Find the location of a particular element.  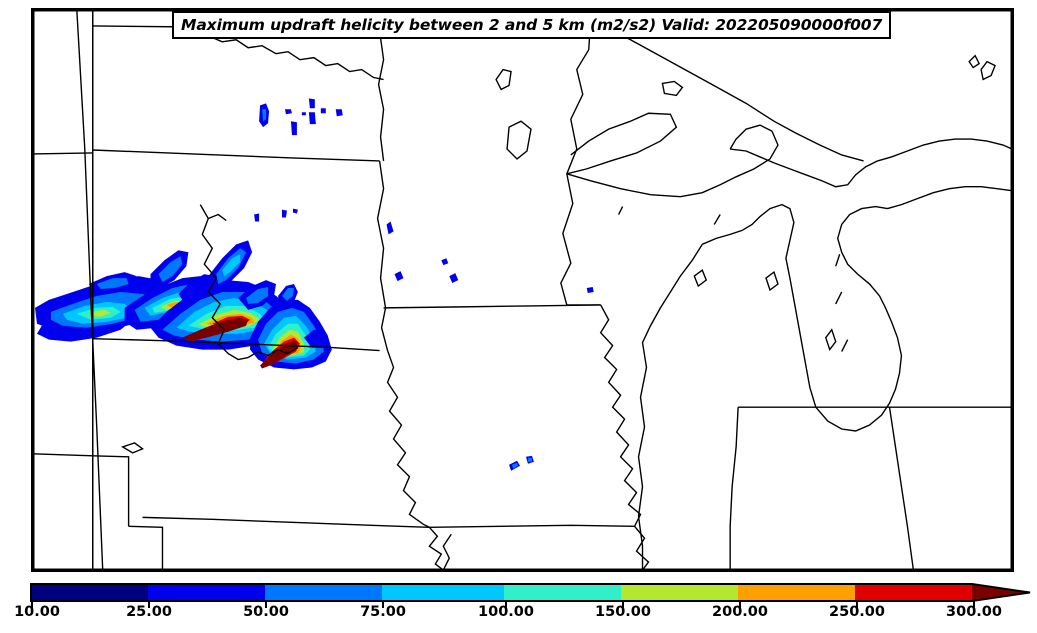

uh-cells-iowa is located at coordinates (490, 346).